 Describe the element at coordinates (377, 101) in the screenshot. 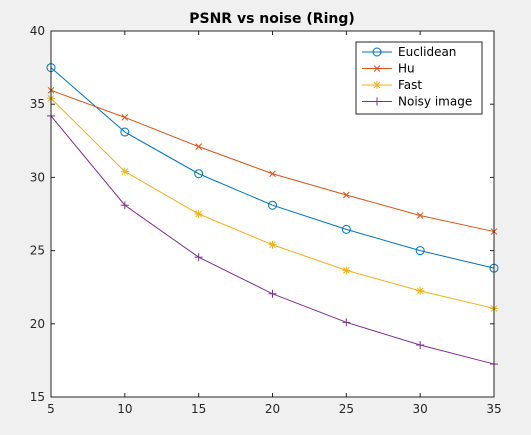

I see `legend-marker-noisy-image` at that location.